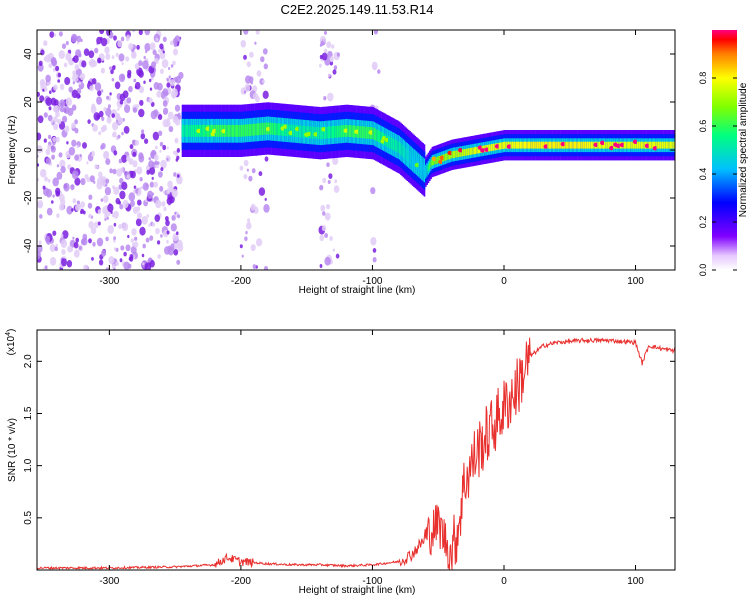  Describe the element at coordinates (504, 281) in the screenshot. I see `x-tick-label: 0` at that location.